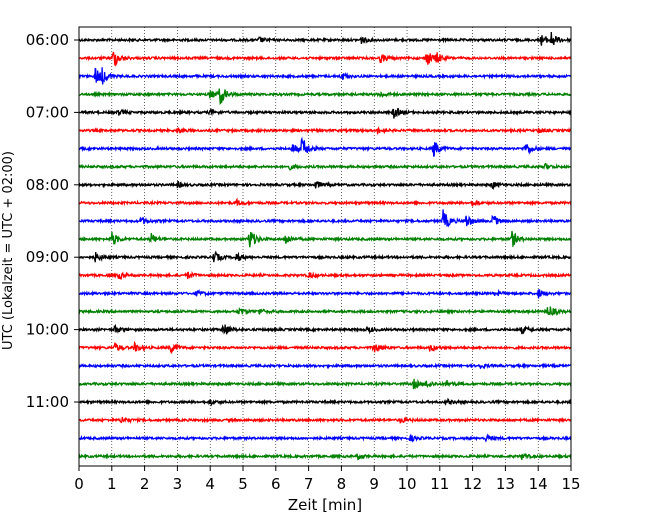 The height and width of the screenshot is (520, 650). I want to click on y-tick-label: 09:00, so click(47, 257).